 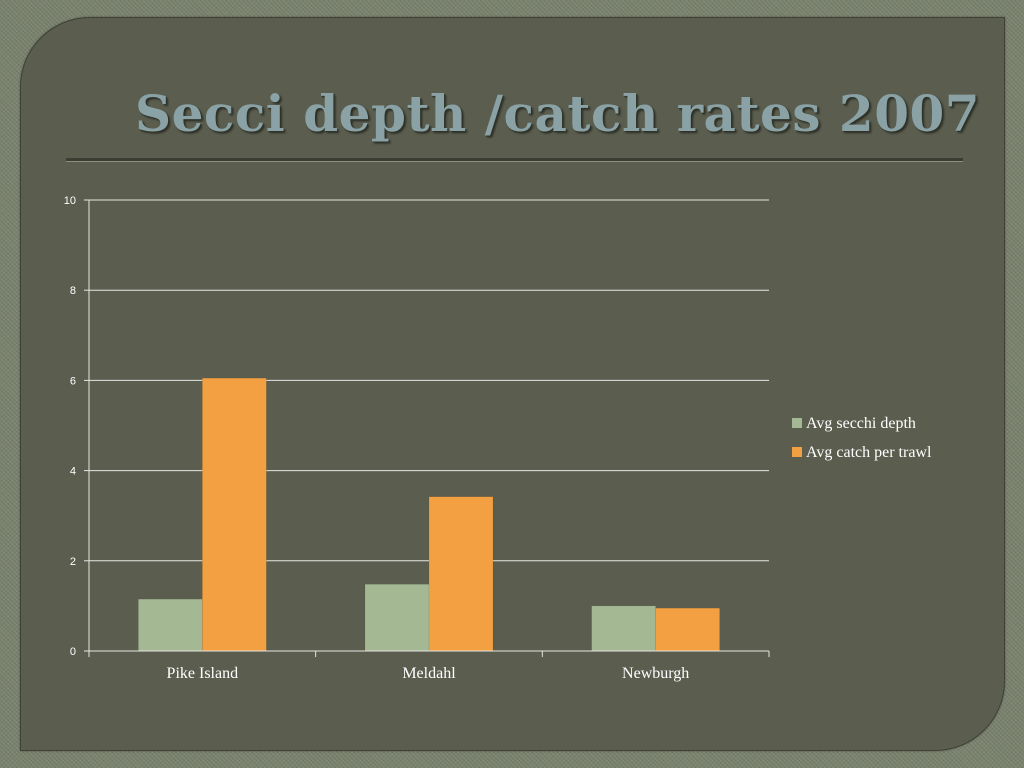 I want to click on legend-label: Avg catch per trawl, so click(x=869, y=452).